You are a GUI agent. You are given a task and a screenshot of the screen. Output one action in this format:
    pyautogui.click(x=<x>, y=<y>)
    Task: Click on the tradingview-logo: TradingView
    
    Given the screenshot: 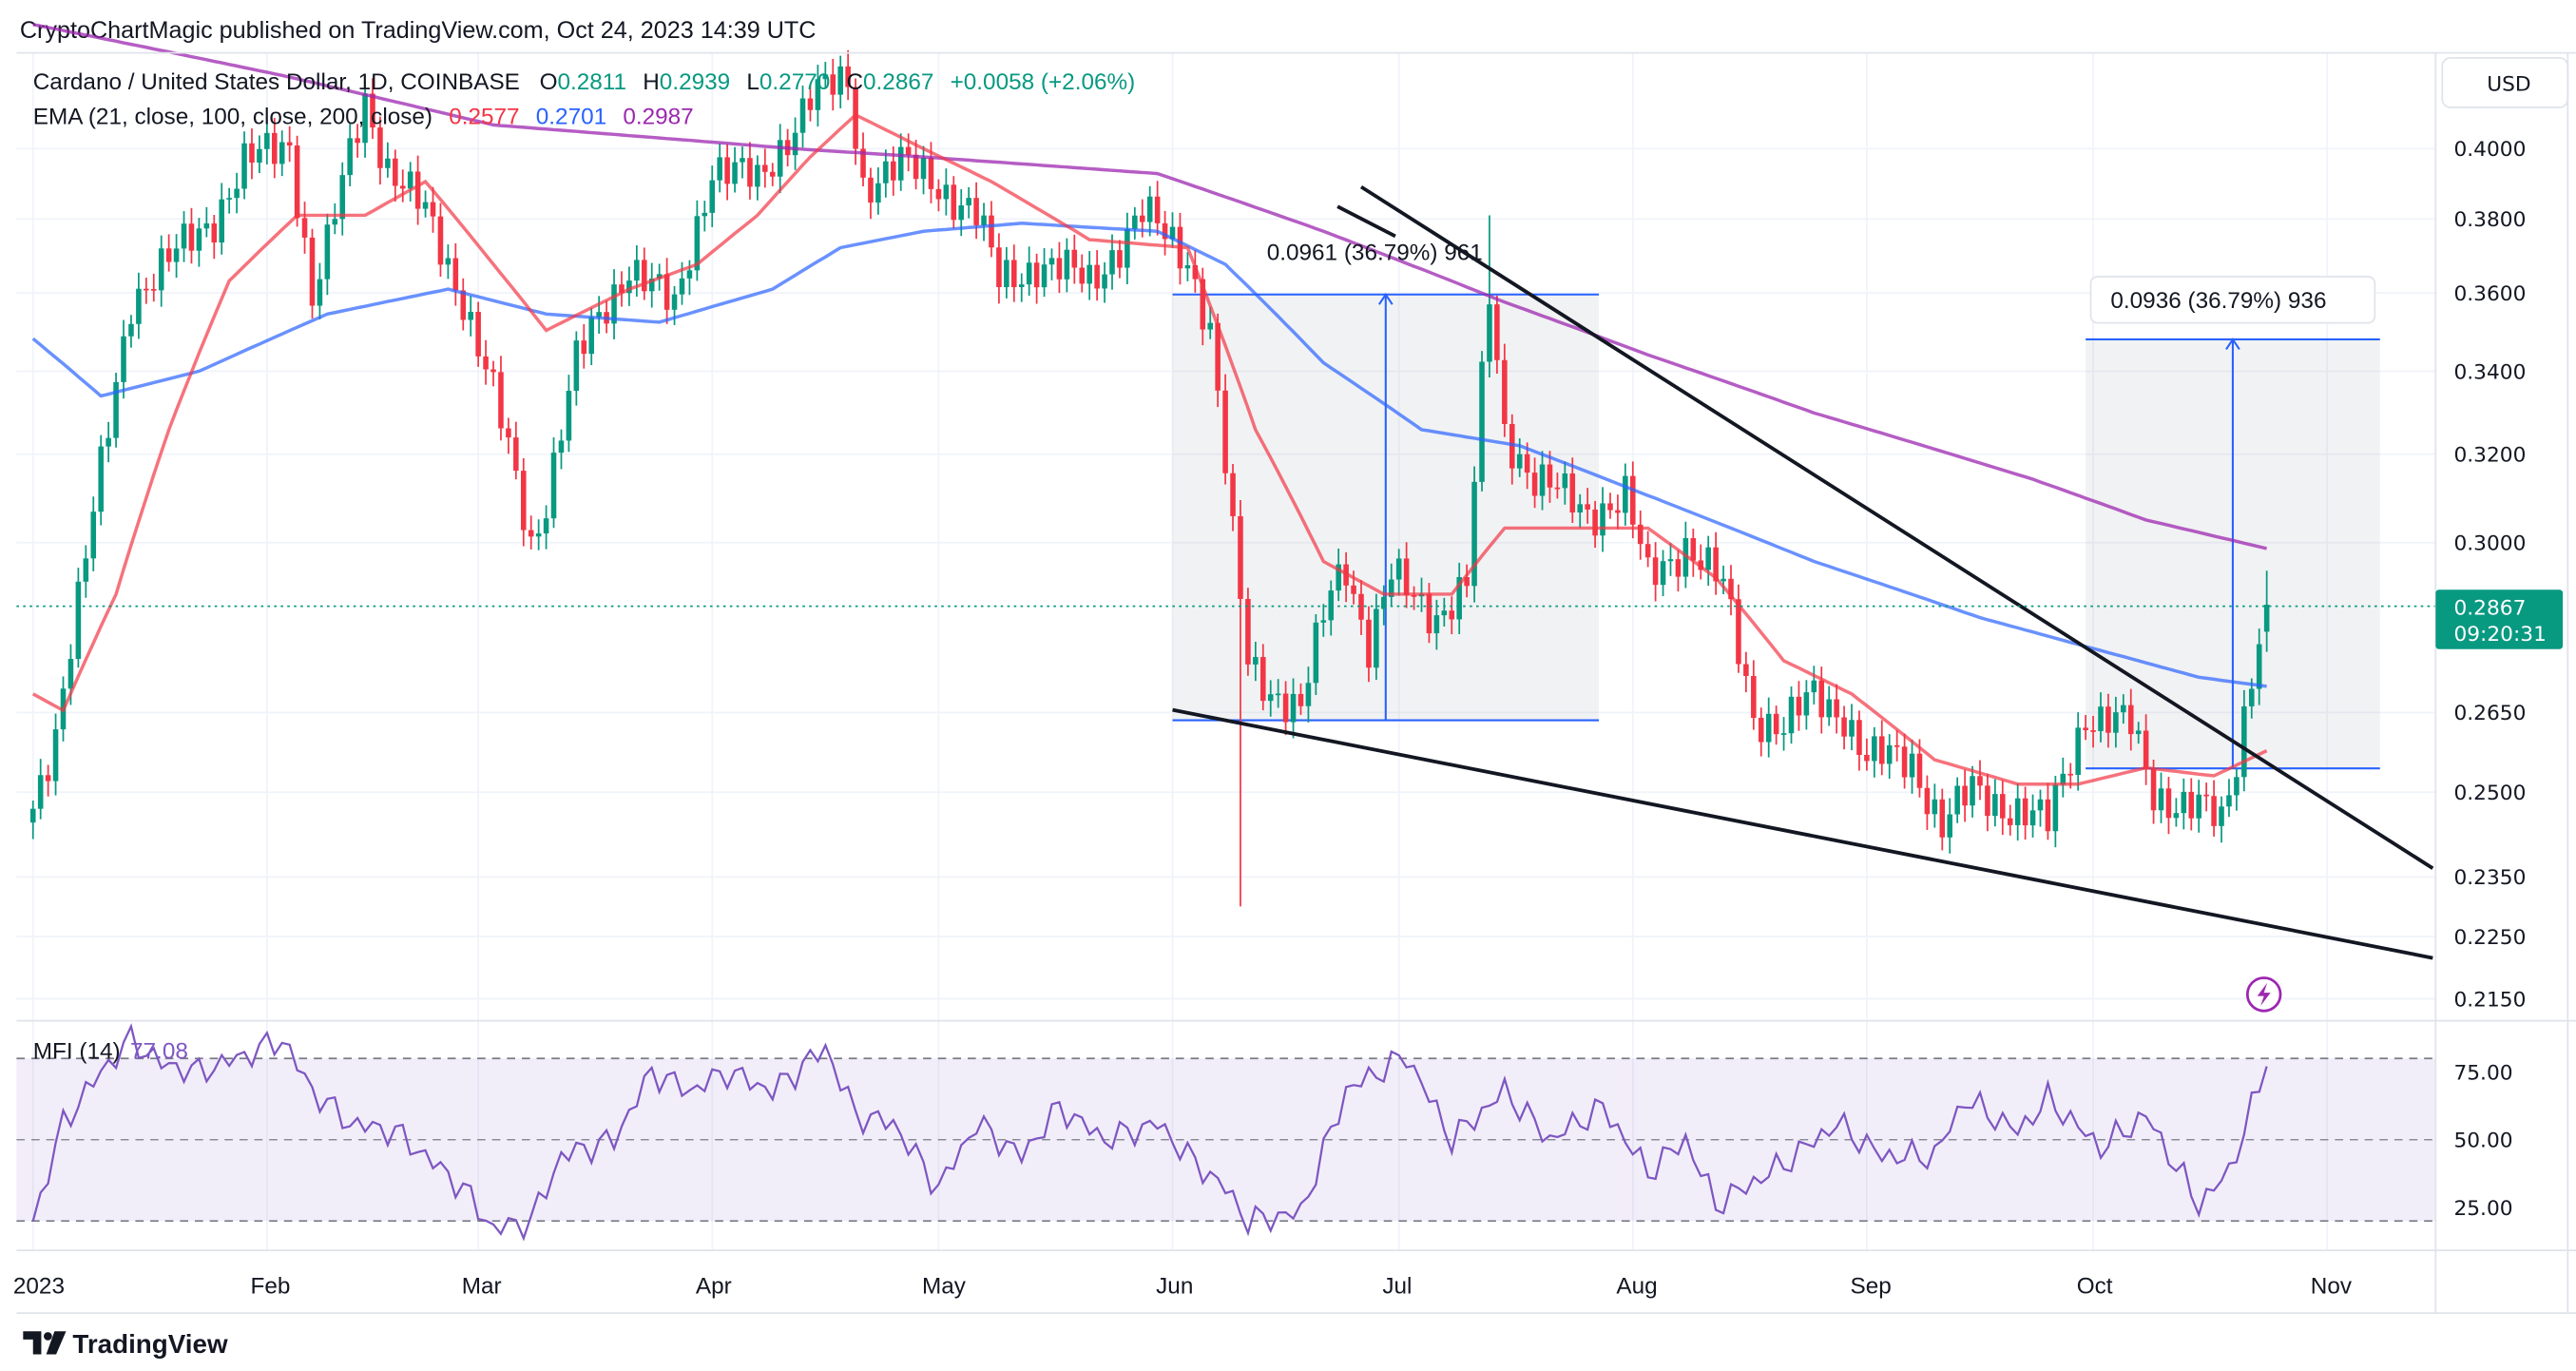 What is the action you would take?
    pyautogui.click(x=125, y=1344)
    